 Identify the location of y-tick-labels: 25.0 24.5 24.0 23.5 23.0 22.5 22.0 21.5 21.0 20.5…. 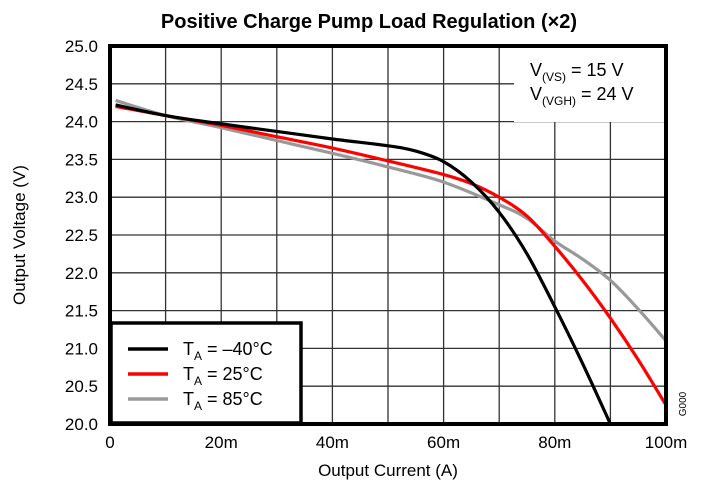
(81, 235).